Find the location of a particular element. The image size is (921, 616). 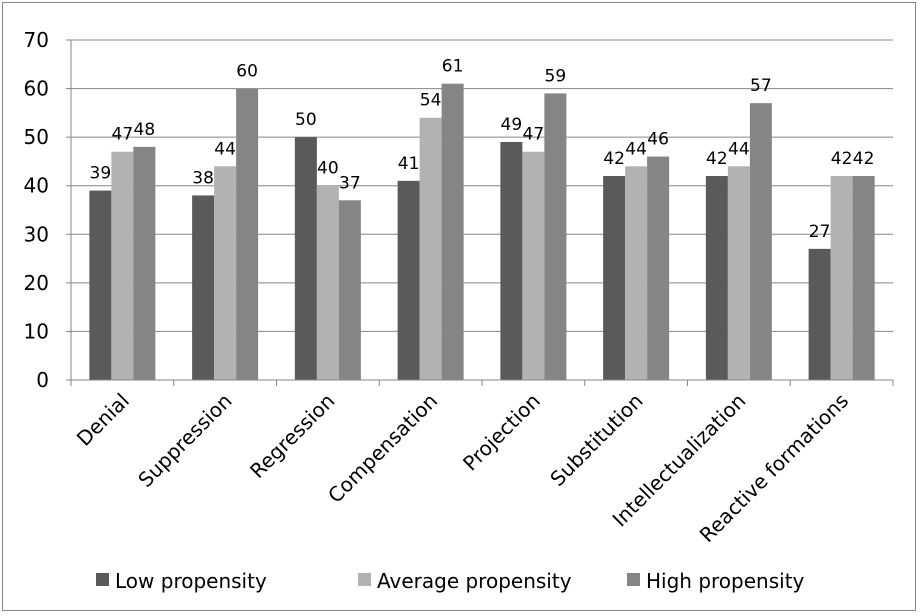

y-tick-label: 0 is located at coordinates (42, 380).